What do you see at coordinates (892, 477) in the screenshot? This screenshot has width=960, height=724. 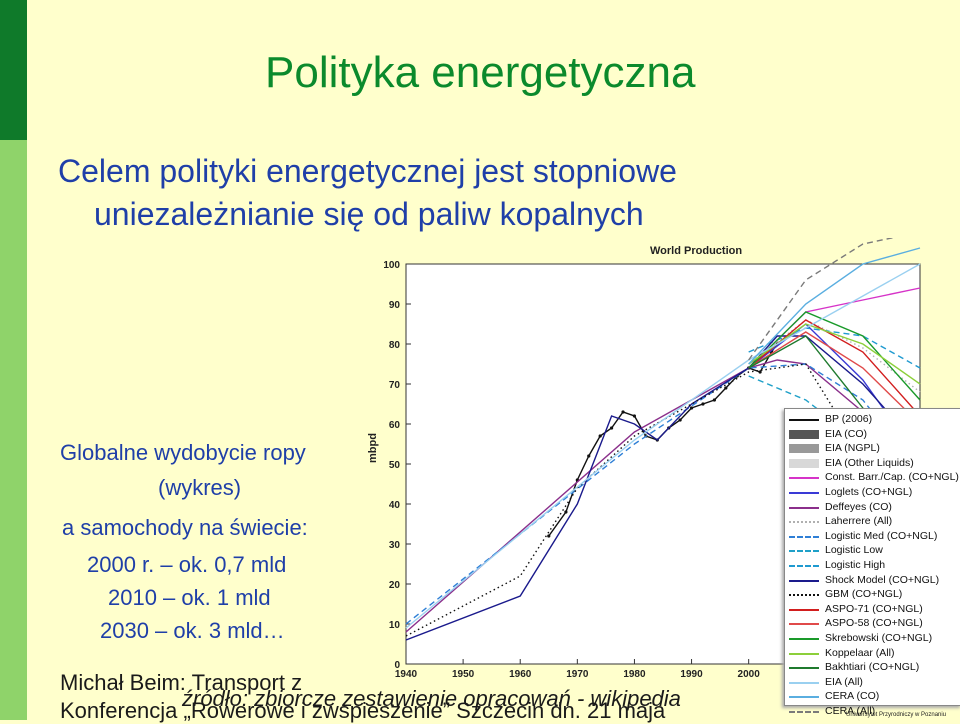 I see `legend-label: Const. Barr./Cap. (CO+NGL)` at bounding box center [892, 477].